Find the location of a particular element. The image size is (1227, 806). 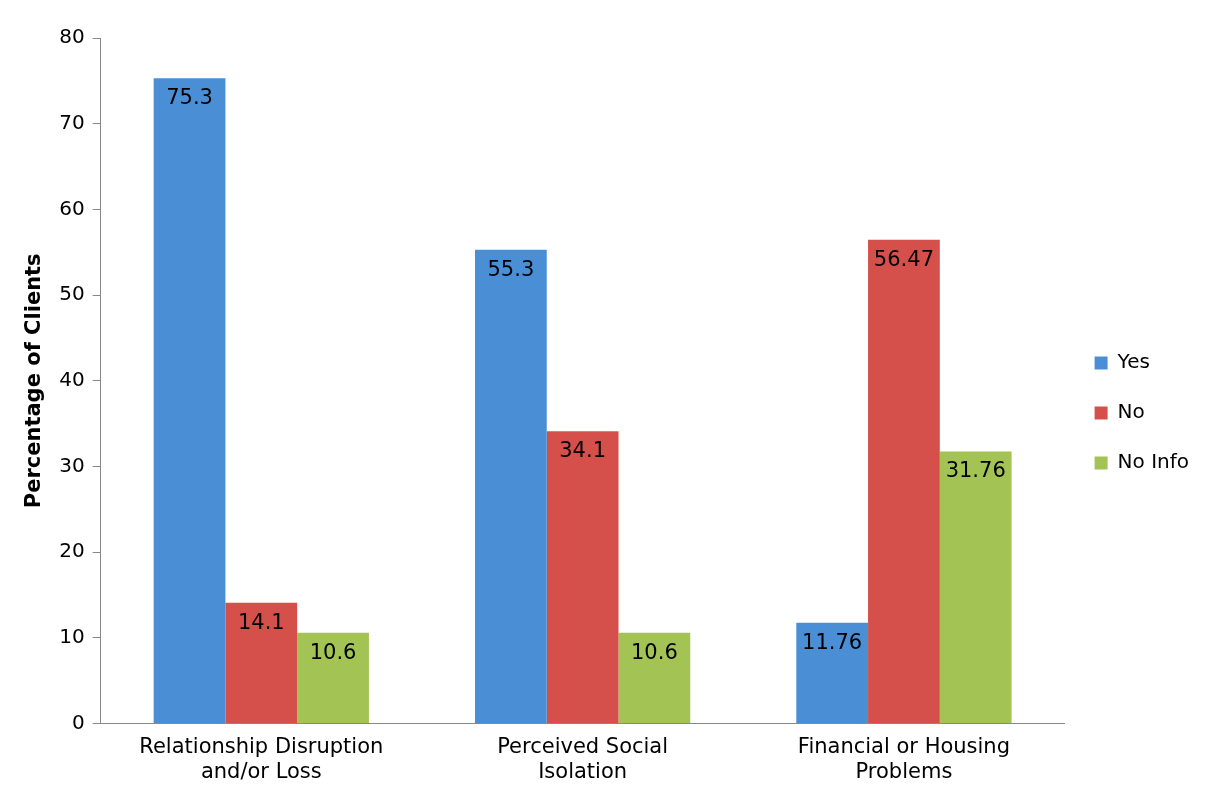

legend-label: Yes is located at coordinates (1133, 361).